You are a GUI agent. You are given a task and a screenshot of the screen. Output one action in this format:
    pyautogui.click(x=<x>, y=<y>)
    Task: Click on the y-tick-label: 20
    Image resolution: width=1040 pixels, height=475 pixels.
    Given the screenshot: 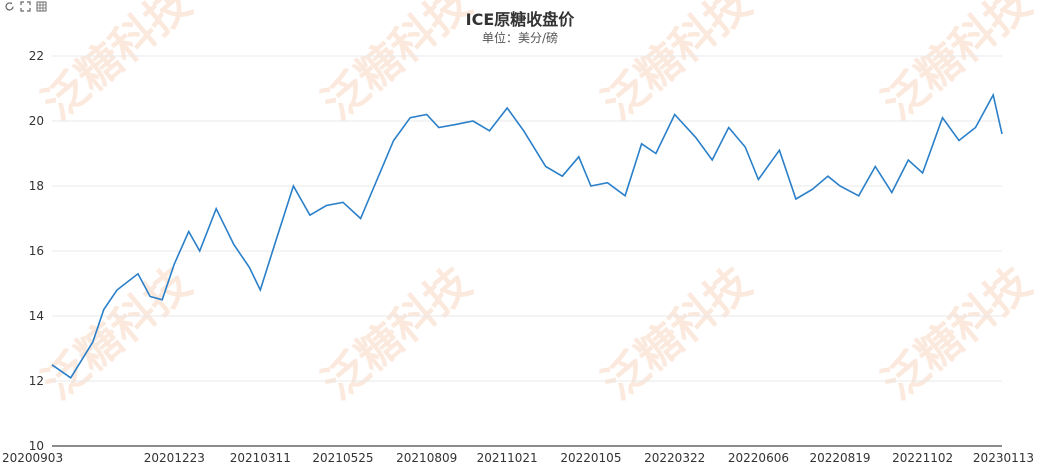 What is the action you would take?
    pyautogui.click(x=36, y=121)
    